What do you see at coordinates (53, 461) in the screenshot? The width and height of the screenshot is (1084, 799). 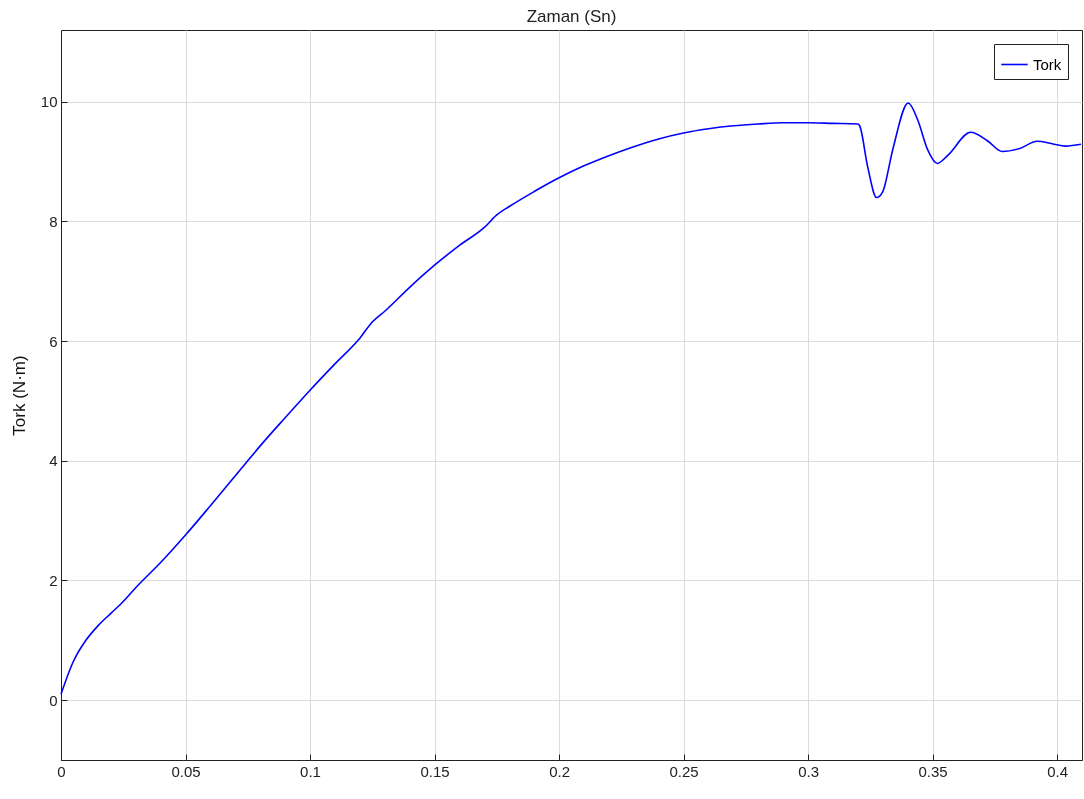 I see `y-tick-label: 4` at bounding box center [53, 461].